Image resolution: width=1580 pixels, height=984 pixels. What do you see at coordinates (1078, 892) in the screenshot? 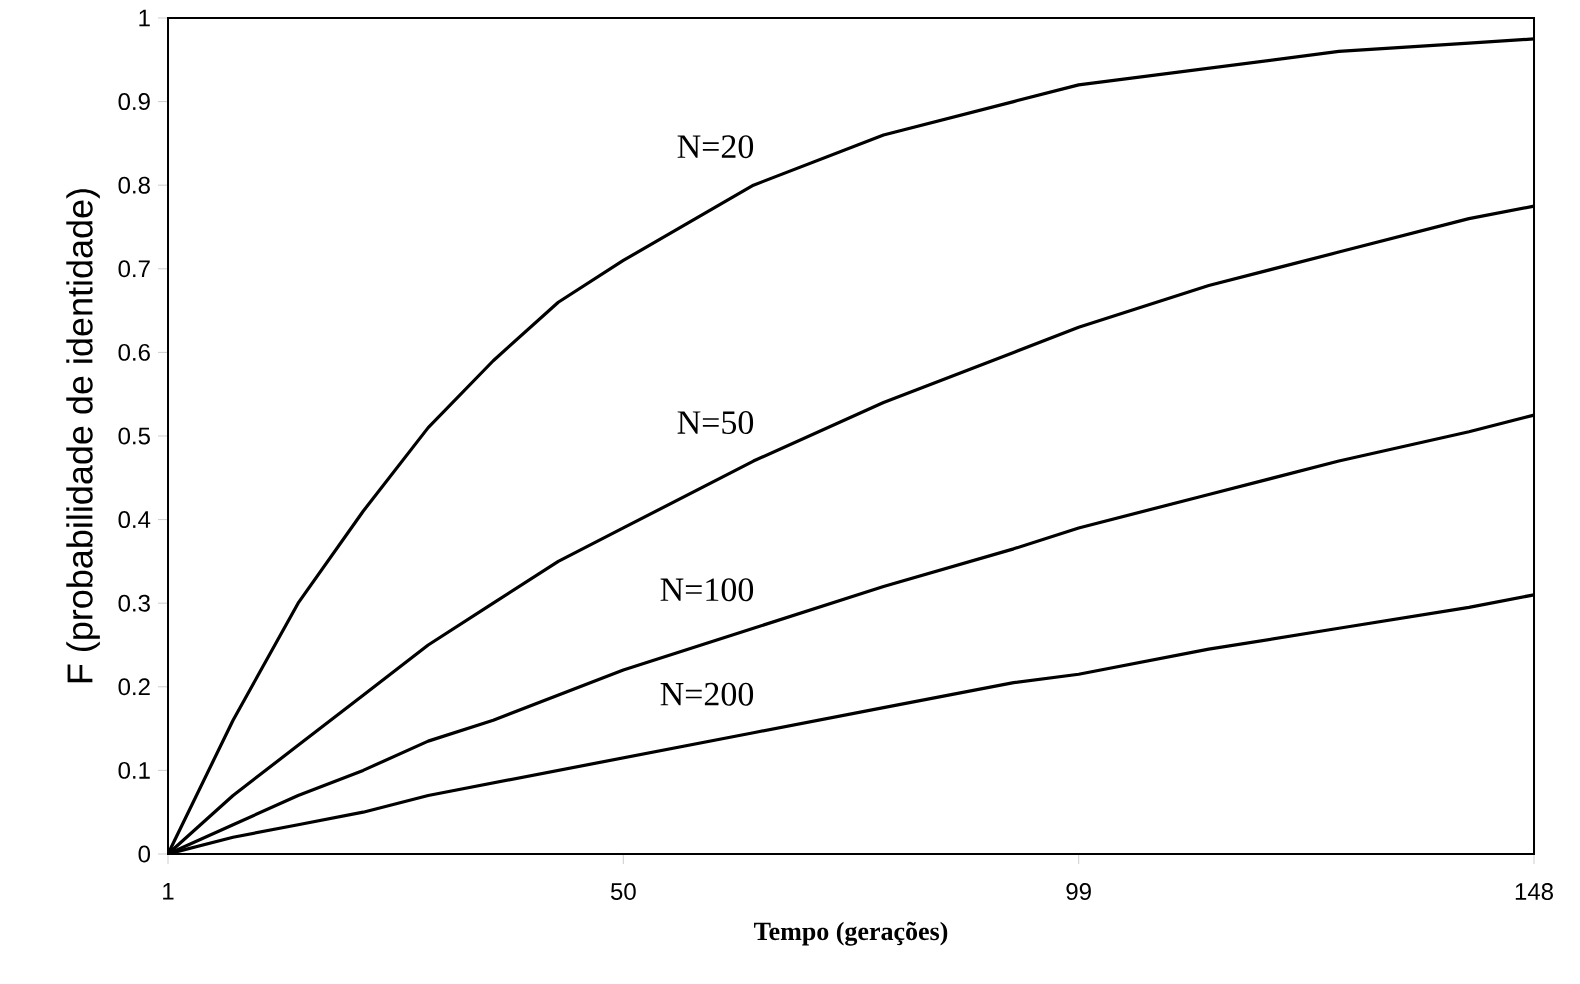
I see `x-tick-label: 99` at bounding box center [1078, 892].